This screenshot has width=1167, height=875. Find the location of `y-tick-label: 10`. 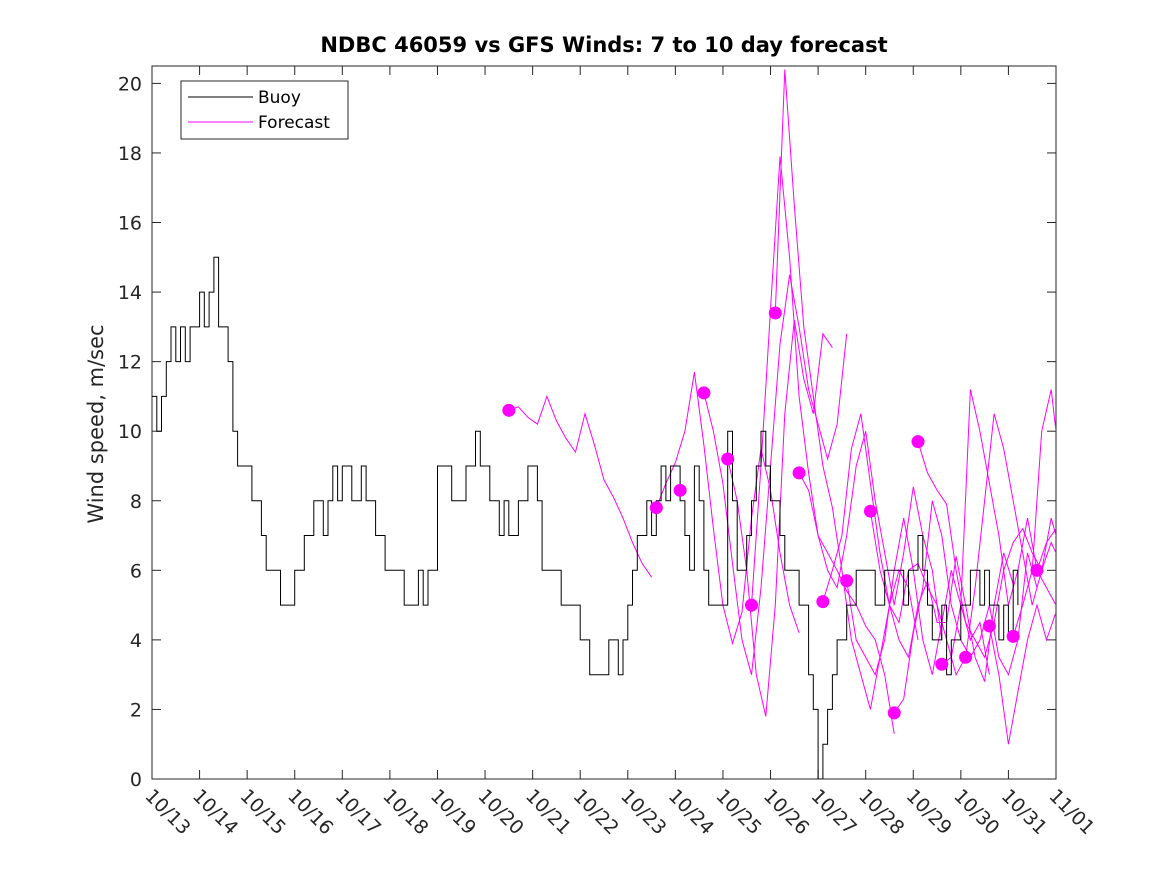

y-tick-label: 10 is located at coordinates (130, 432).